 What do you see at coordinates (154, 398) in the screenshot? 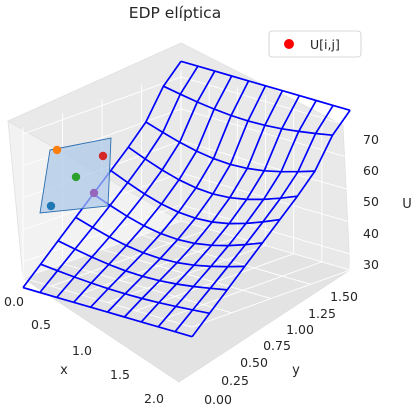
I see `x-tick-label: 2.0` at bounding box center [154, 398].